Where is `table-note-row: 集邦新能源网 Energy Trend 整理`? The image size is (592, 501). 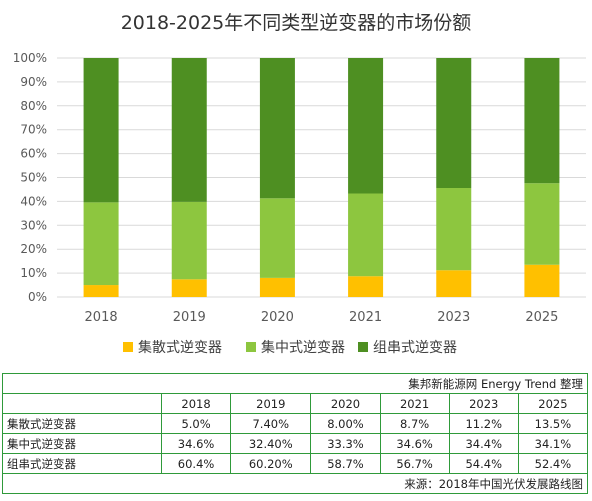
table-note-row: 集邦新能源网 Energy Trend 整理 is located at coordinates (295, 383).